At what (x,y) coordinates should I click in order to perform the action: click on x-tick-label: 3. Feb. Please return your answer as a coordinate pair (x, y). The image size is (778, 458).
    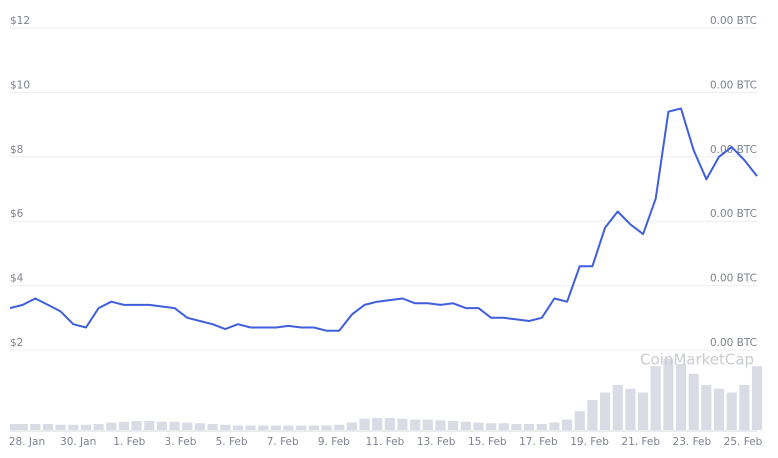
    Looking at the image, I should click on (180, 442).